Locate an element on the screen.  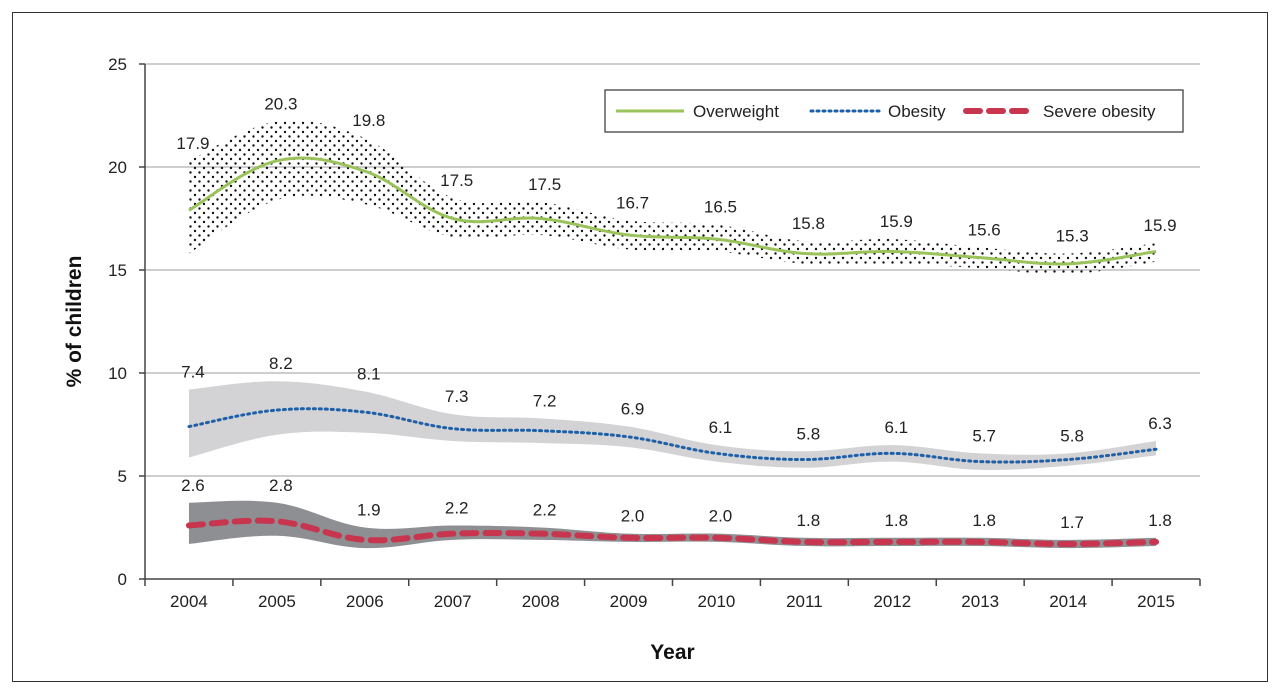
data-label-overweight-2011: 15.8 is located at coordinates (808, 223).